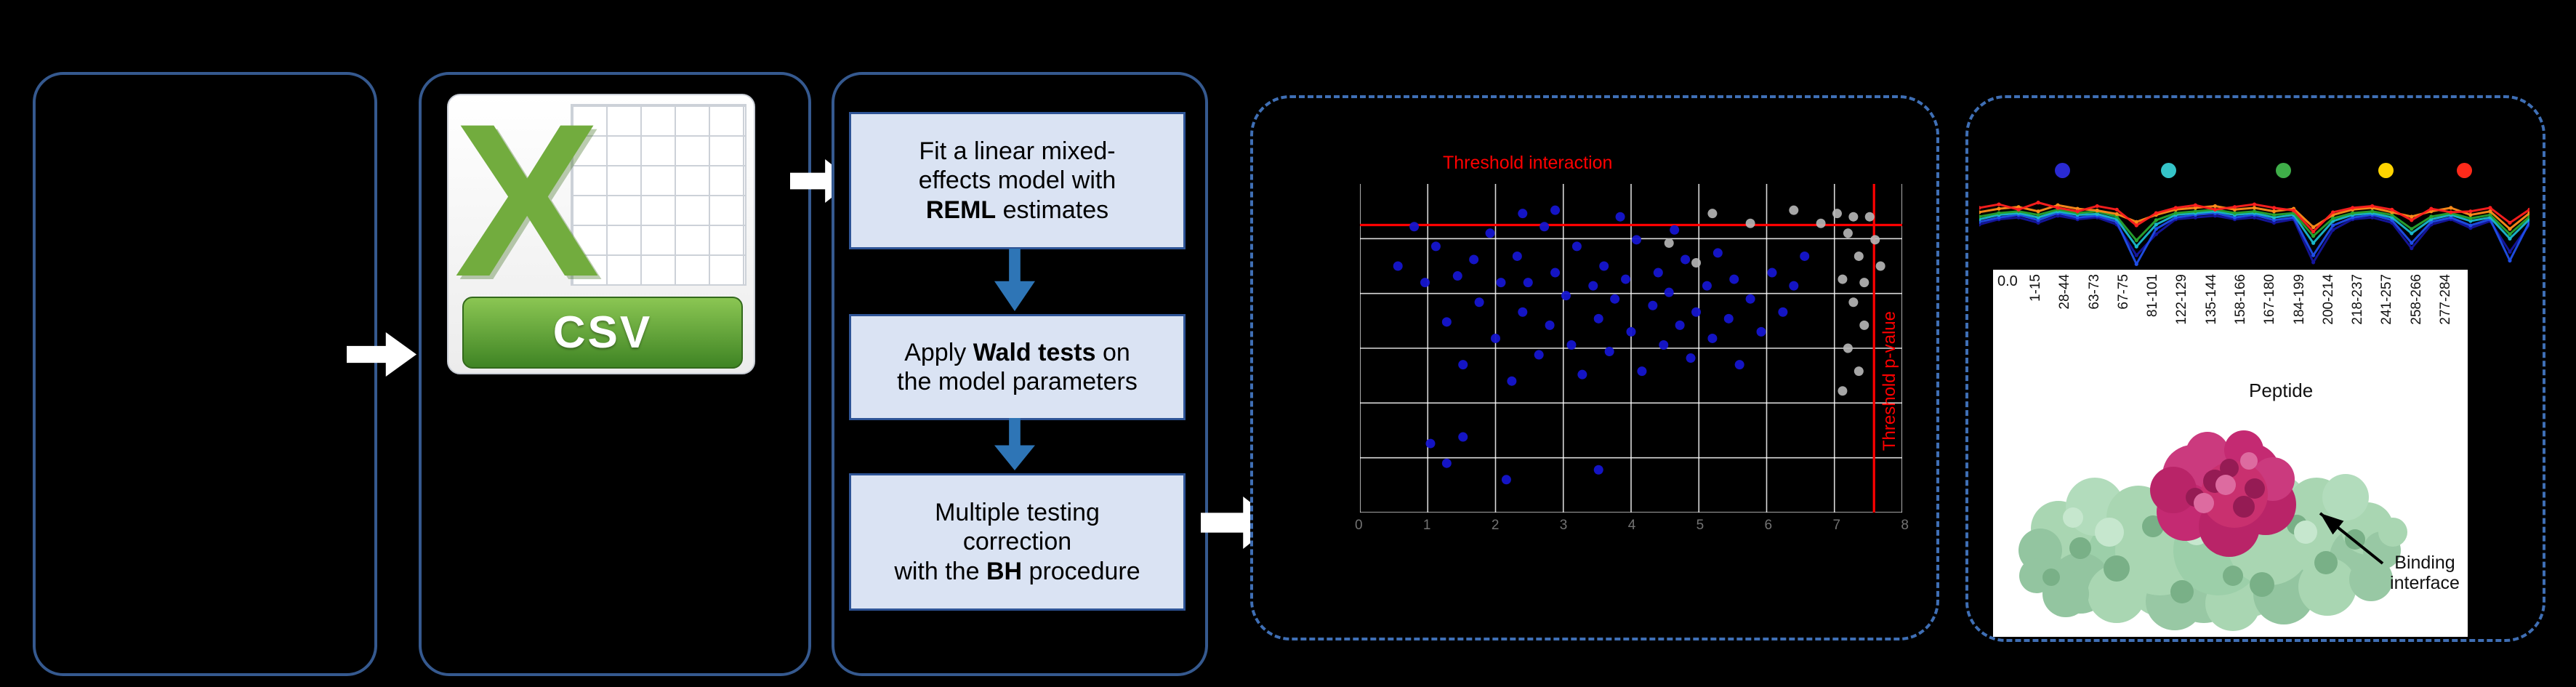  What do you see at coordinates (2223, 493) in the screenshot?
I see `binding-interface-region` at bounding box center [2223, 493].